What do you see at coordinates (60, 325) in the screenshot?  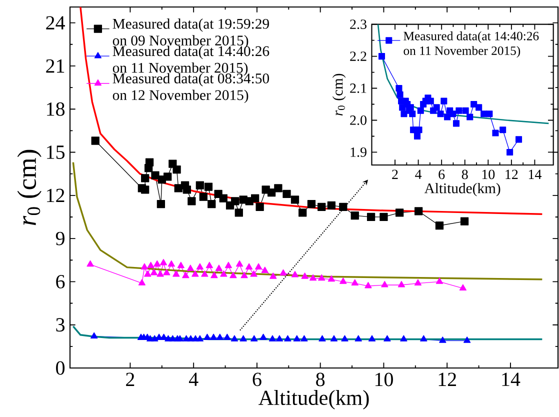 I see `y-tick-label: 3` at bounding box center [60, 325].